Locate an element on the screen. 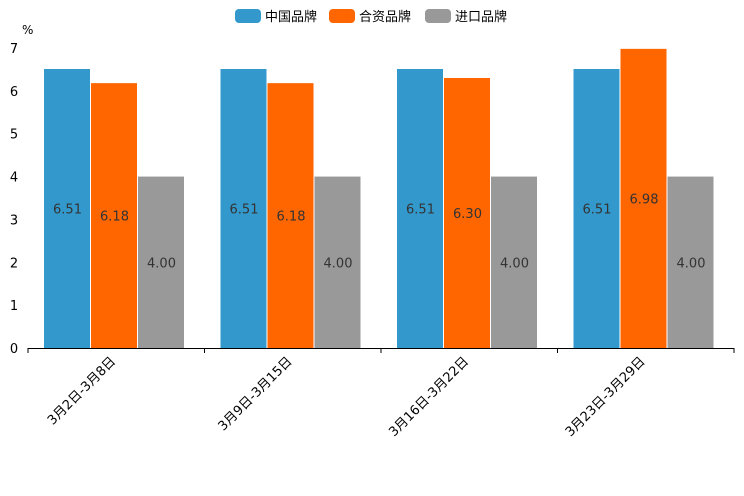 The width and height of the screenshot is (744, 496). legend-label: 进口品牌 is located at coordinates (481, 17).